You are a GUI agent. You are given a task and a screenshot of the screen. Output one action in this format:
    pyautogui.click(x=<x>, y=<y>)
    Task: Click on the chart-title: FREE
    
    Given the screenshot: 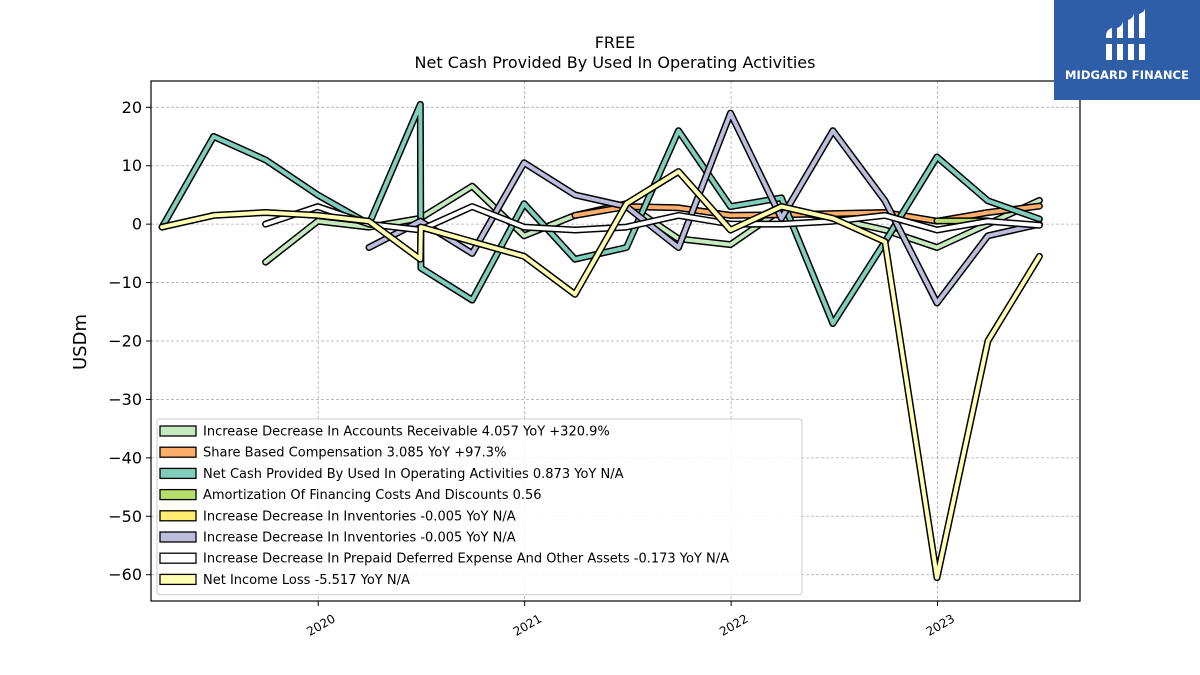 What is the action you would take?
    pyautogui.click(x=615, y=42)
    